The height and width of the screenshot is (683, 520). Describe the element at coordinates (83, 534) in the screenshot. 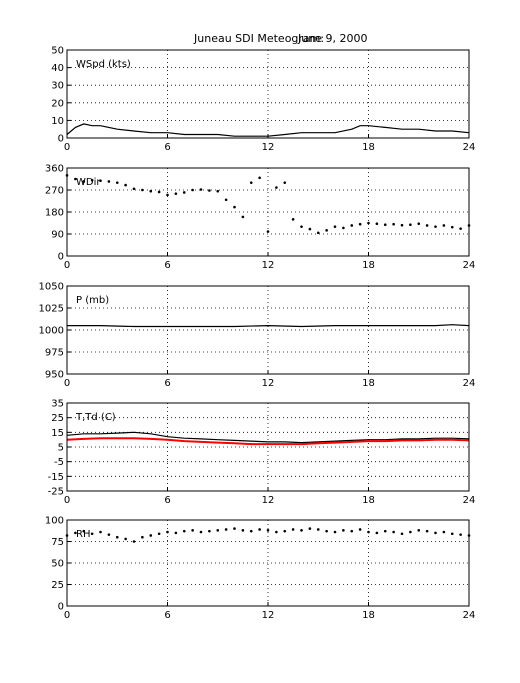

I see `panel-label: RH` at that location.